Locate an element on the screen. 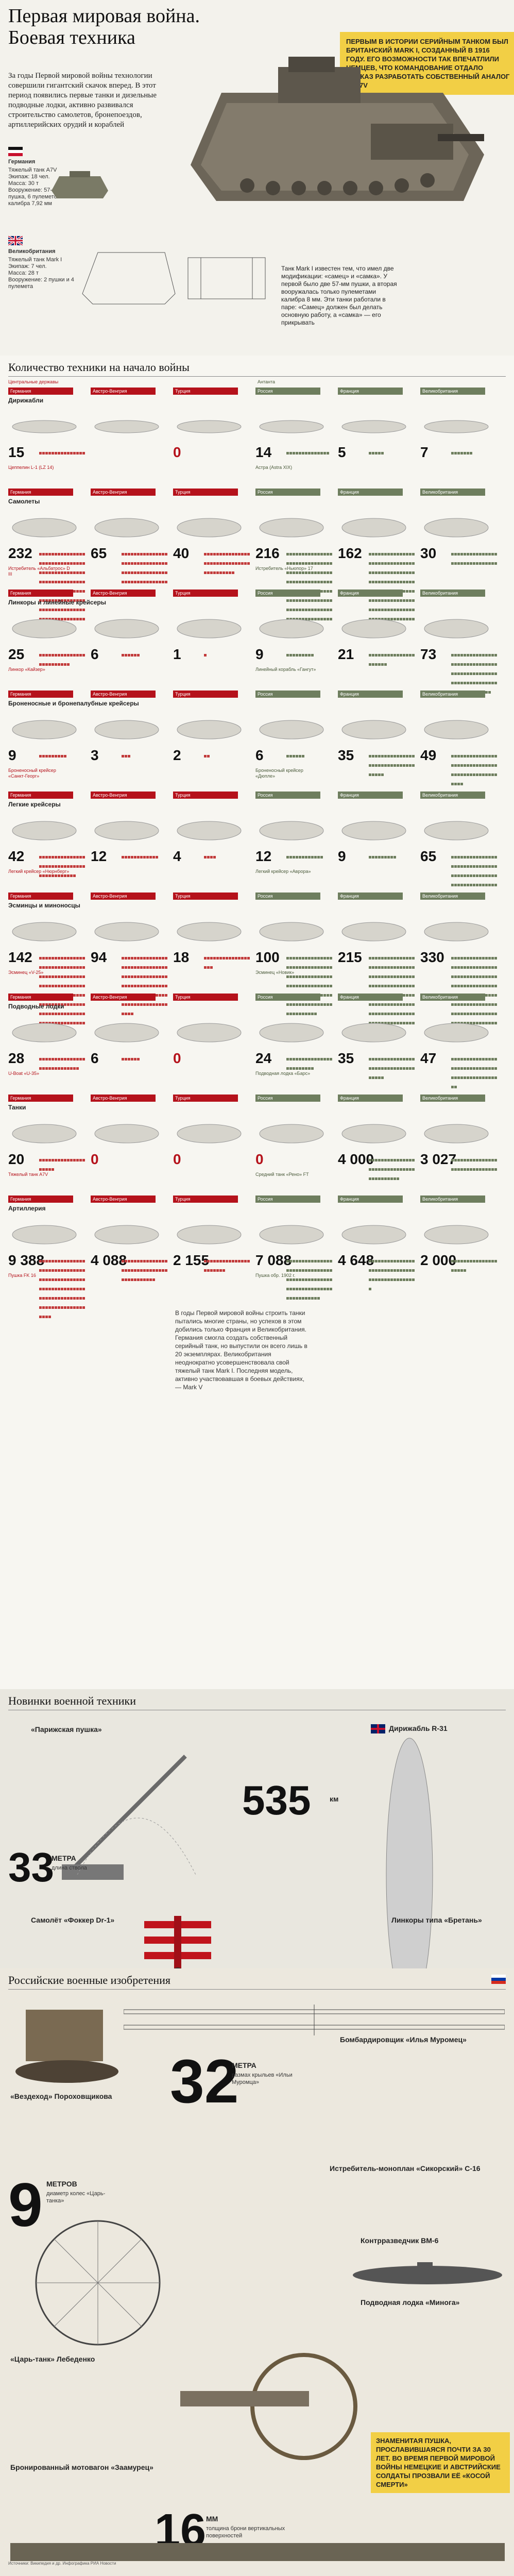  germany-flag-icon is located at coordinates (15, 151).